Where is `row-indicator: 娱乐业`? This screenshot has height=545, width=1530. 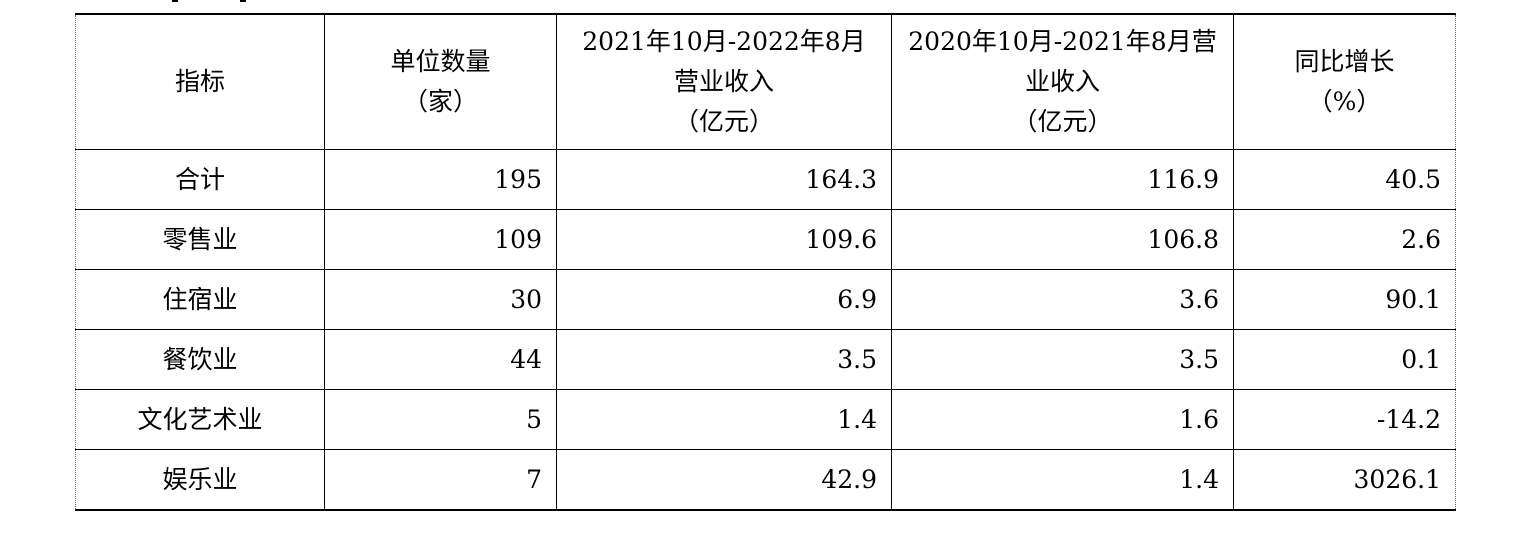 row-indicator: 娱乐业 is located at coordinates (200, 480).